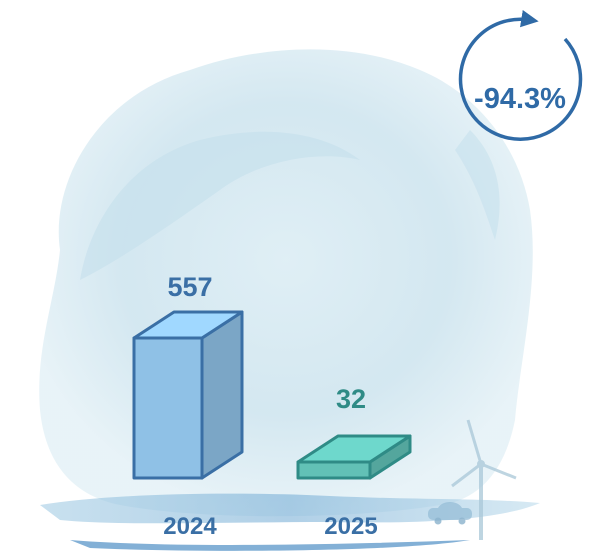 The image size is (596, 555). What do you see at coordinates (354, 449) in the screenshot?
I see `bar-top-2025` at bounding box center [354, 449].